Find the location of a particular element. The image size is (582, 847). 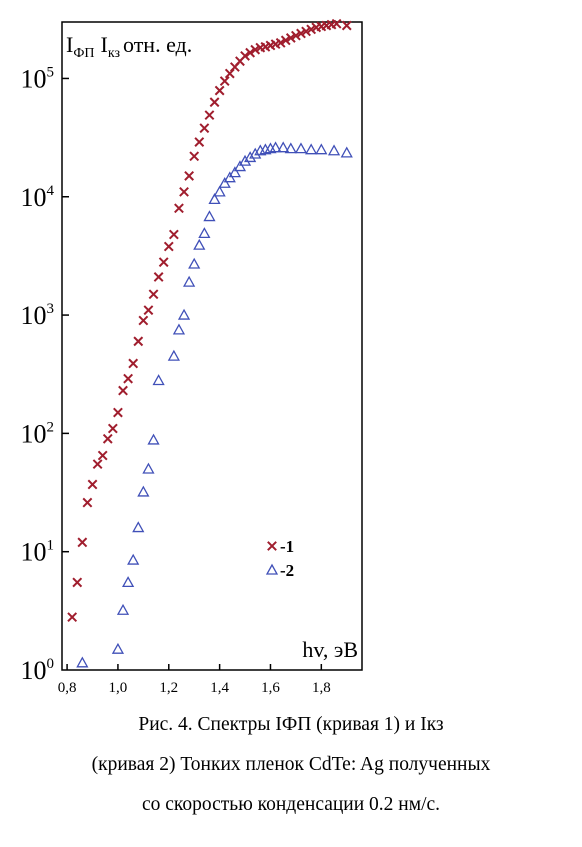

y-title-units: отн. ед. is located at coordinates (157, 44).